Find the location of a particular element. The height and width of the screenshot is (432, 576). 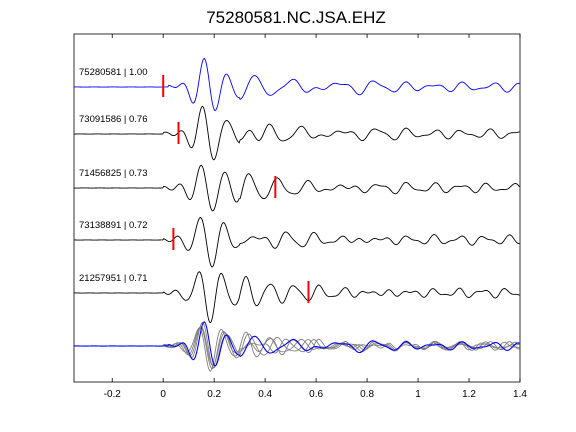

x-tick-label: 0.6 is located at coordinates (316, 394).